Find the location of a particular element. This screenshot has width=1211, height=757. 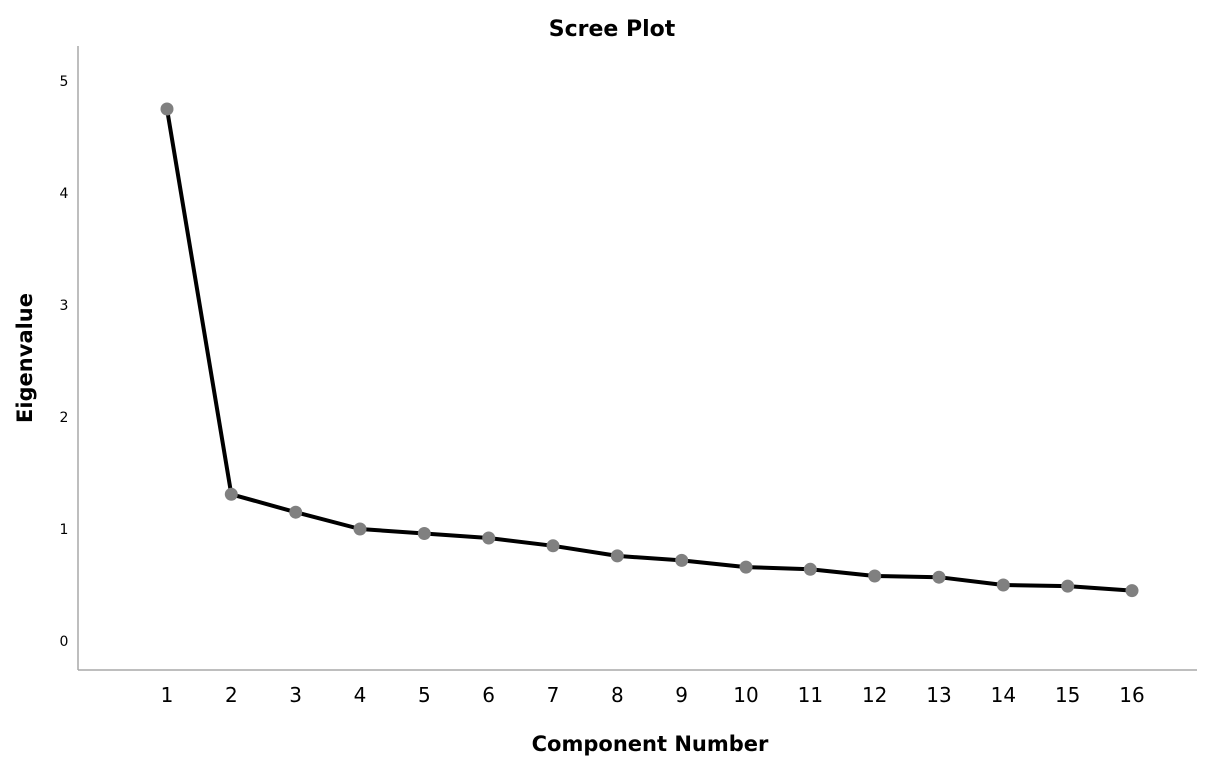

x-tick-labels: 1 2 3 4 5 6 7 8 9 10 11 12 13 14 15 16 is located at coordinates (653, 695).